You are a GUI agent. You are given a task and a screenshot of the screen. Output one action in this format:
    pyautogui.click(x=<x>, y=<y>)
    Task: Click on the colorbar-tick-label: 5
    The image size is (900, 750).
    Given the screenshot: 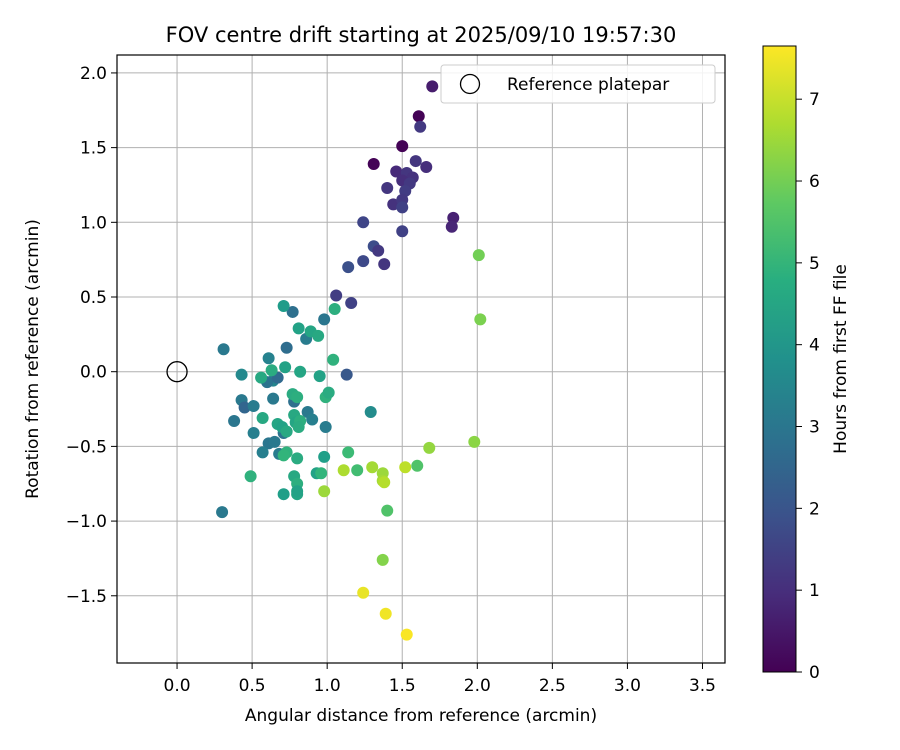 What is the action you would take?
    pyautogui.click(x=814, y=264)
    